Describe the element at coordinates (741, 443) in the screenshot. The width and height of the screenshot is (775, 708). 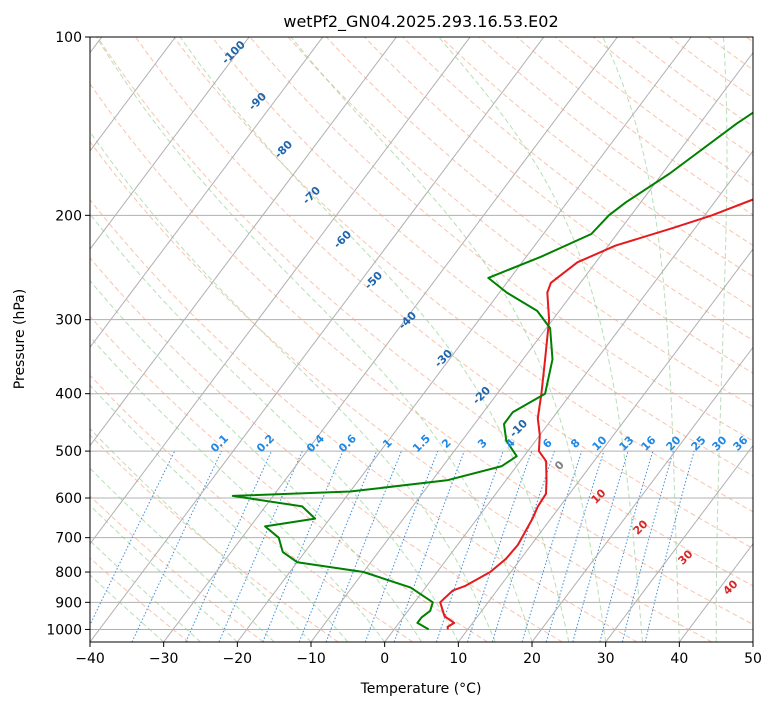
I see `mixing-ratio-label: 36` at that location.